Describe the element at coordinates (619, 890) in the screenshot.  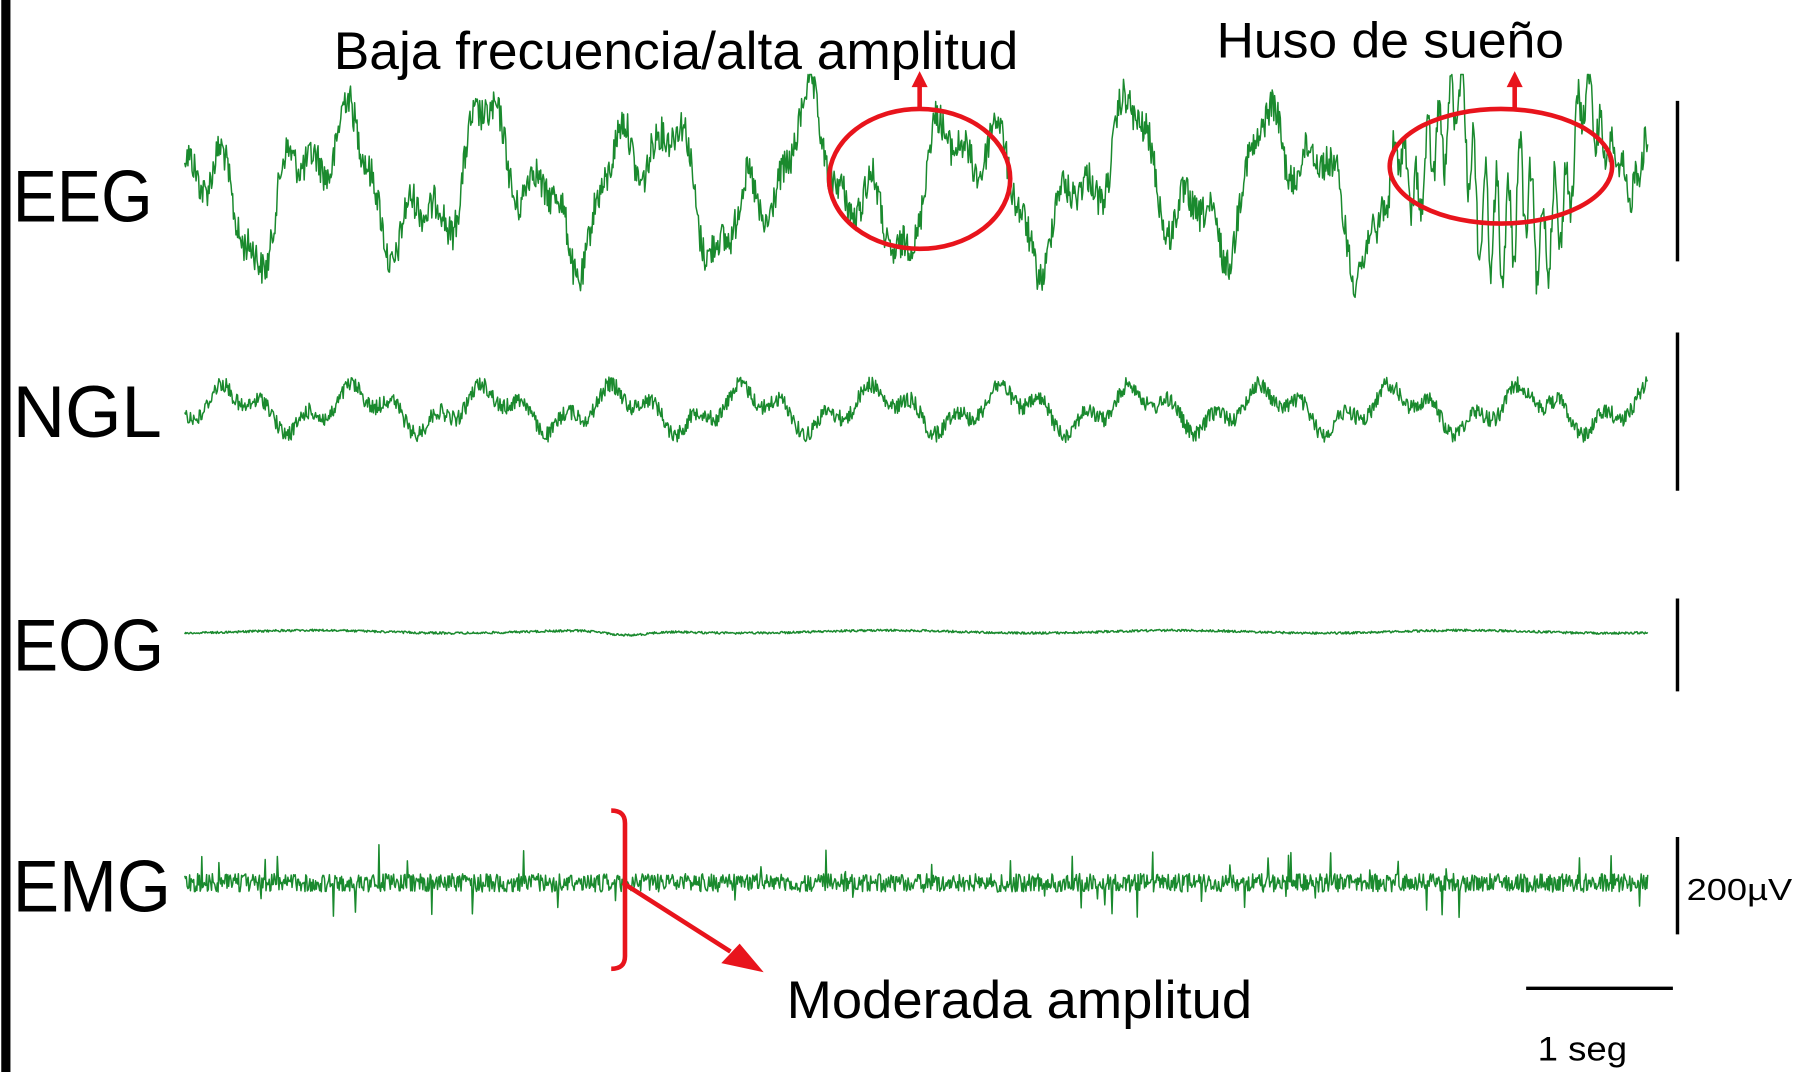
I see `bracket` at that location.